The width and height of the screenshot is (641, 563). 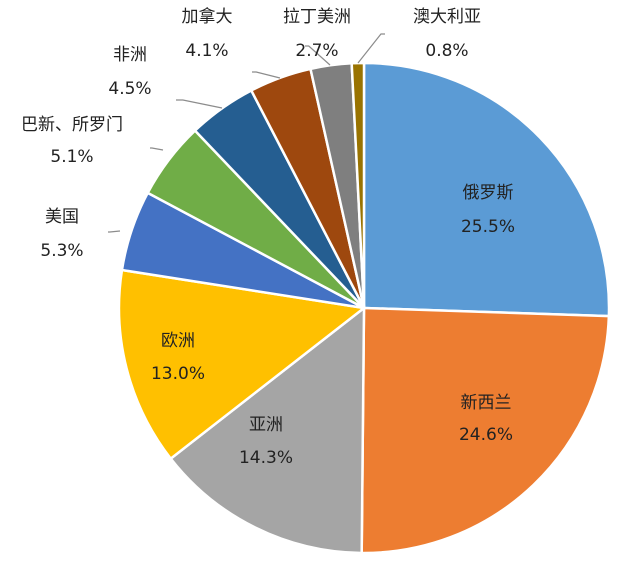 What do you see at coordinates (130, 55) in the screenshot?
I see `slice-label-6: 非洲` at bounding box center [130, 55].